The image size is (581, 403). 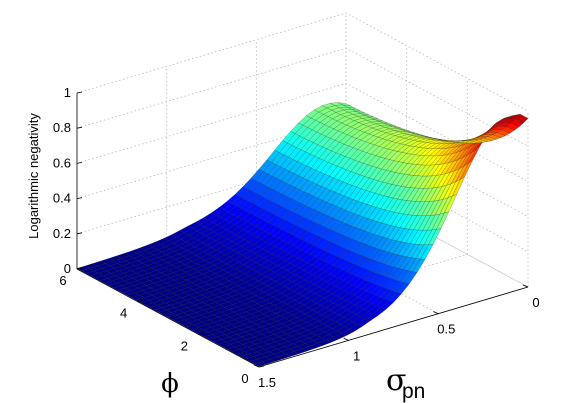 I want to click on z-tick-label-5: 1, so click(x=67, y=92).